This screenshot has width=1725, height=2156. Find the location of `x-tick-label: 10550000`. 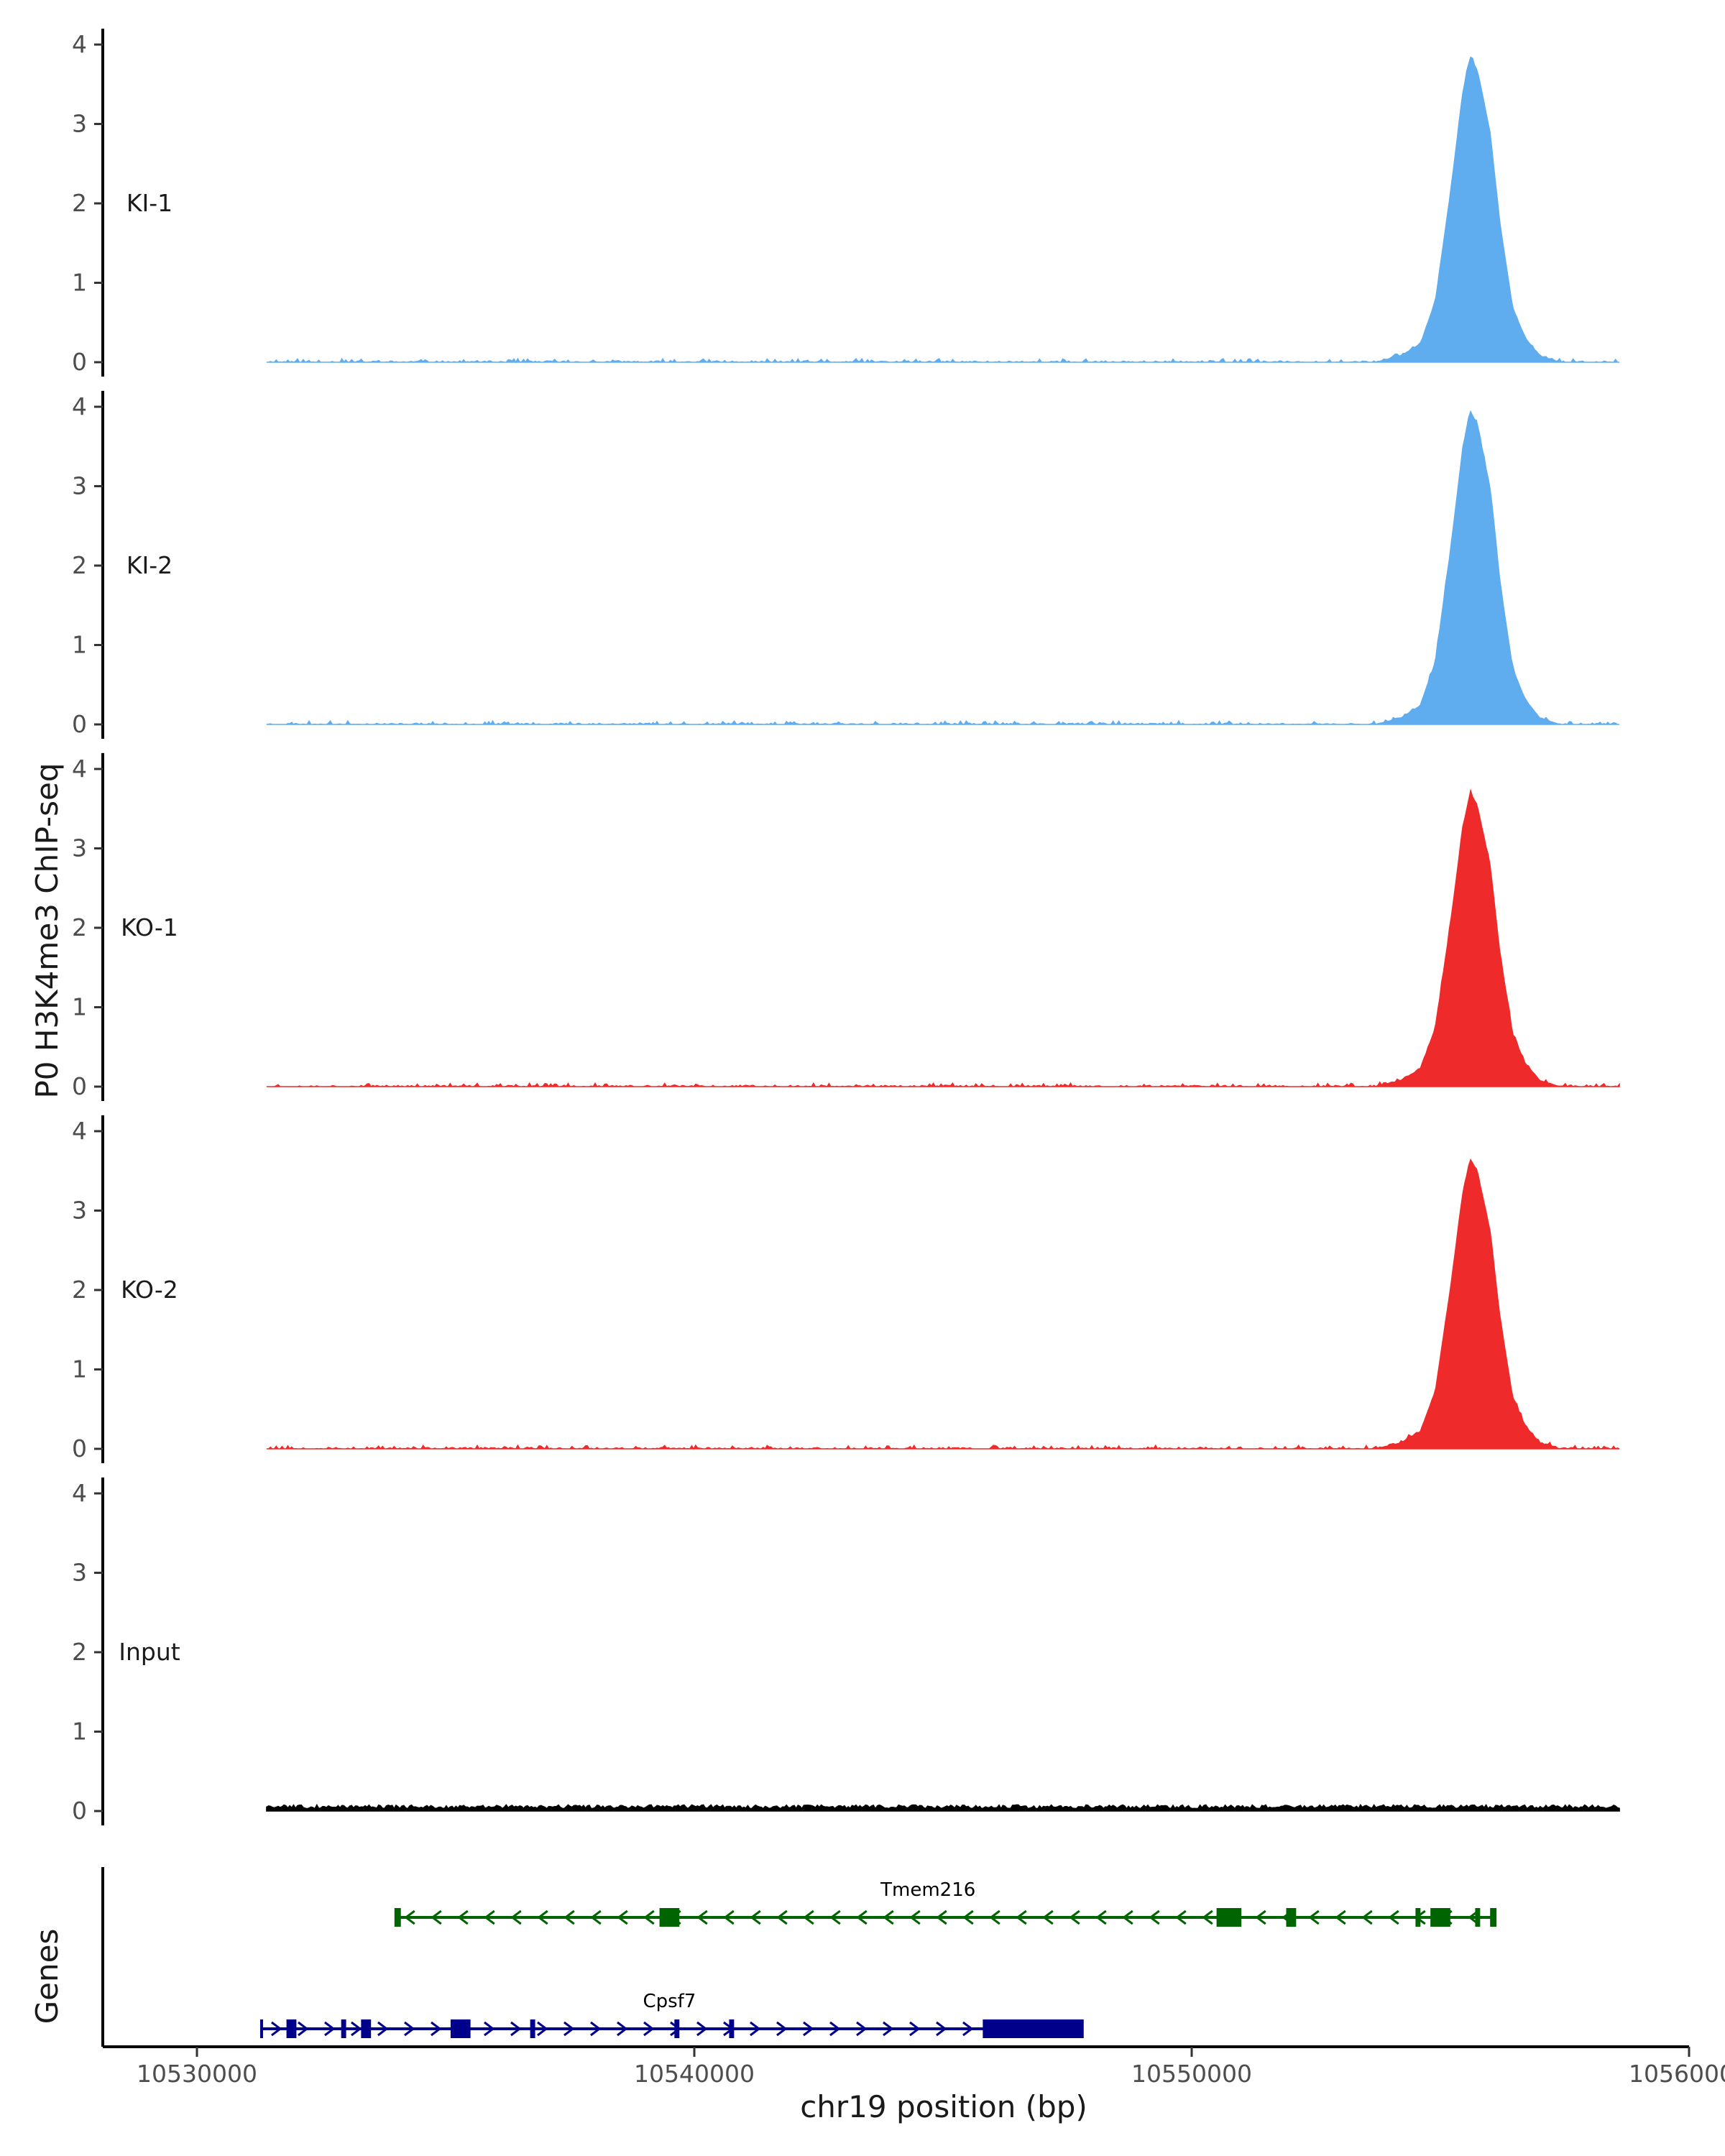

x-tick-label: 10550000 is located at coordinates (1191, 2074).